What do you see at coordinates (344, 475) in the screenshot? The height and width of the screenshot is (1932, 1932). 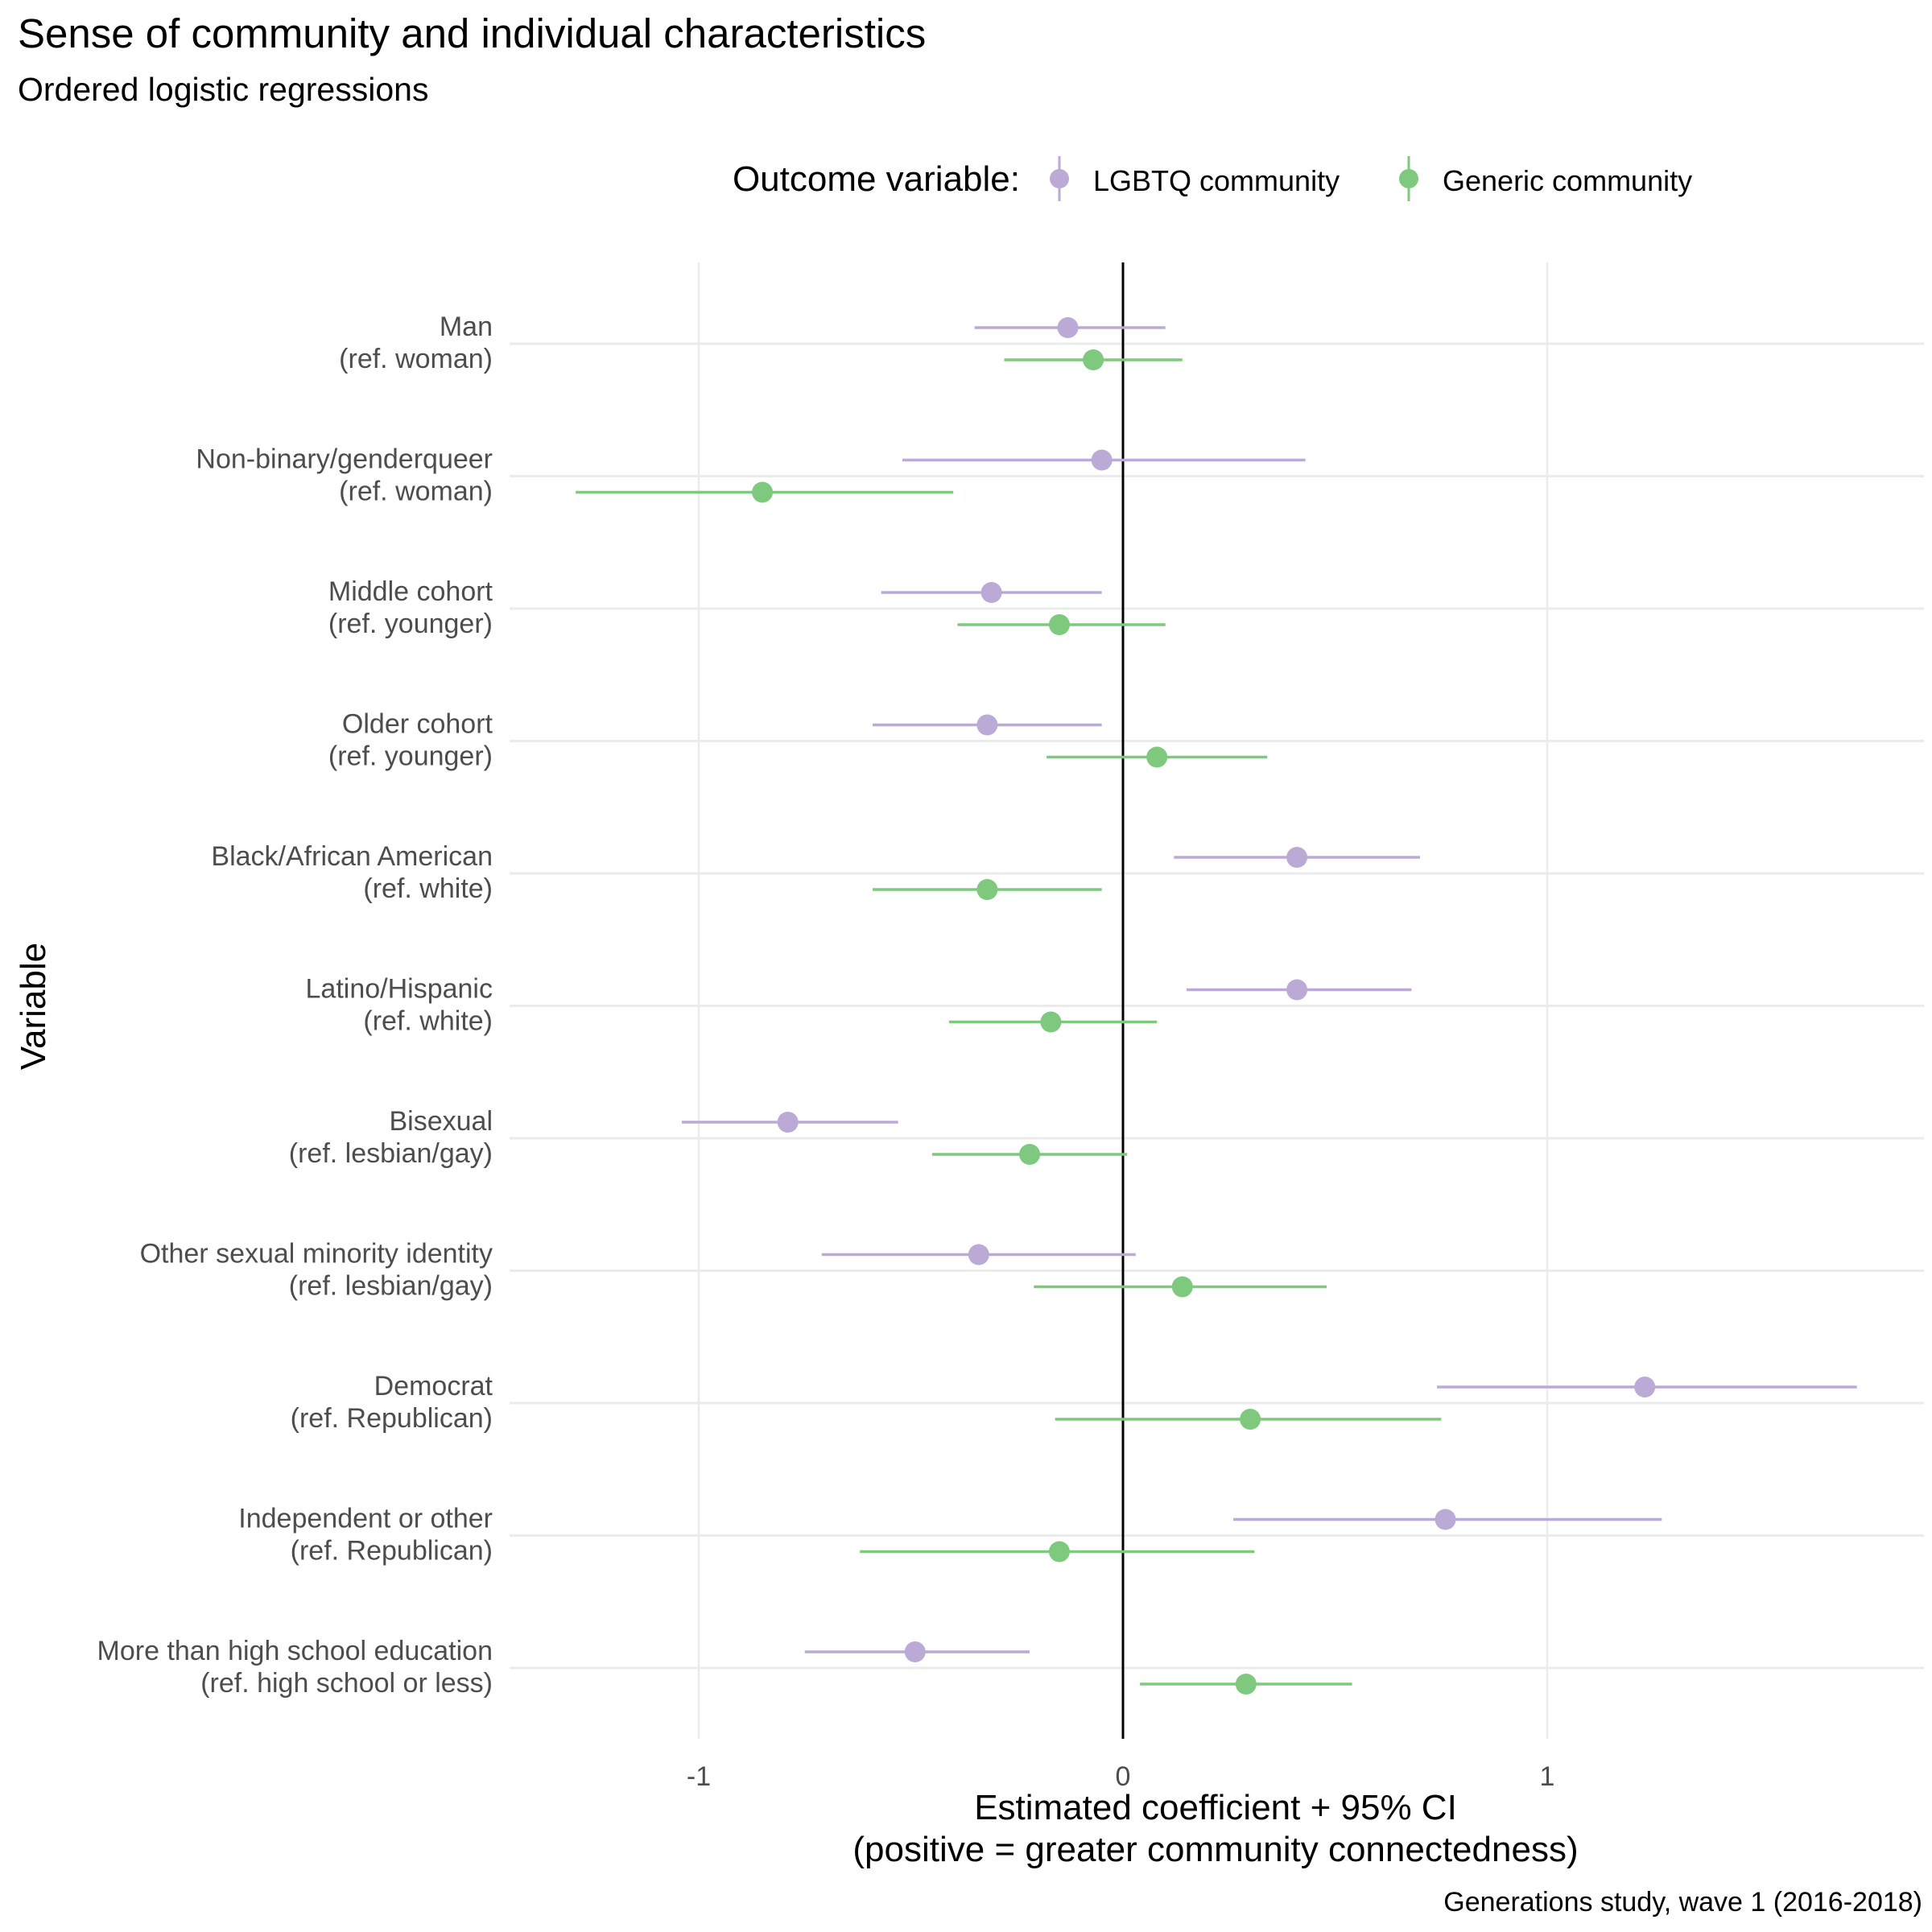 I see `y-tick-label: Non-binary/genderqueer (ref. woman)` at bounding box center [344, 475].